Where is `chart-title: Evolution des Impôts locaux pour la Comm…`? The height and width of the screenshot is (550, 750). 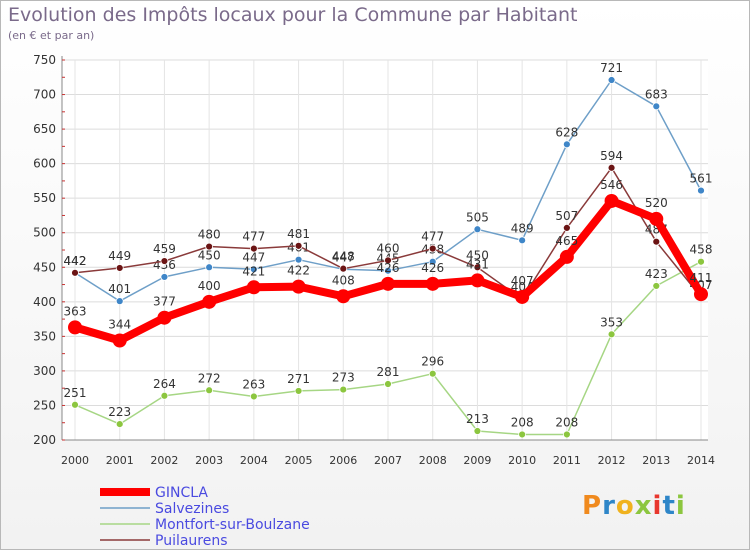
chart-title: Evolution des Impôts locaux pour la Comm… is located at coordinates (293, 15).